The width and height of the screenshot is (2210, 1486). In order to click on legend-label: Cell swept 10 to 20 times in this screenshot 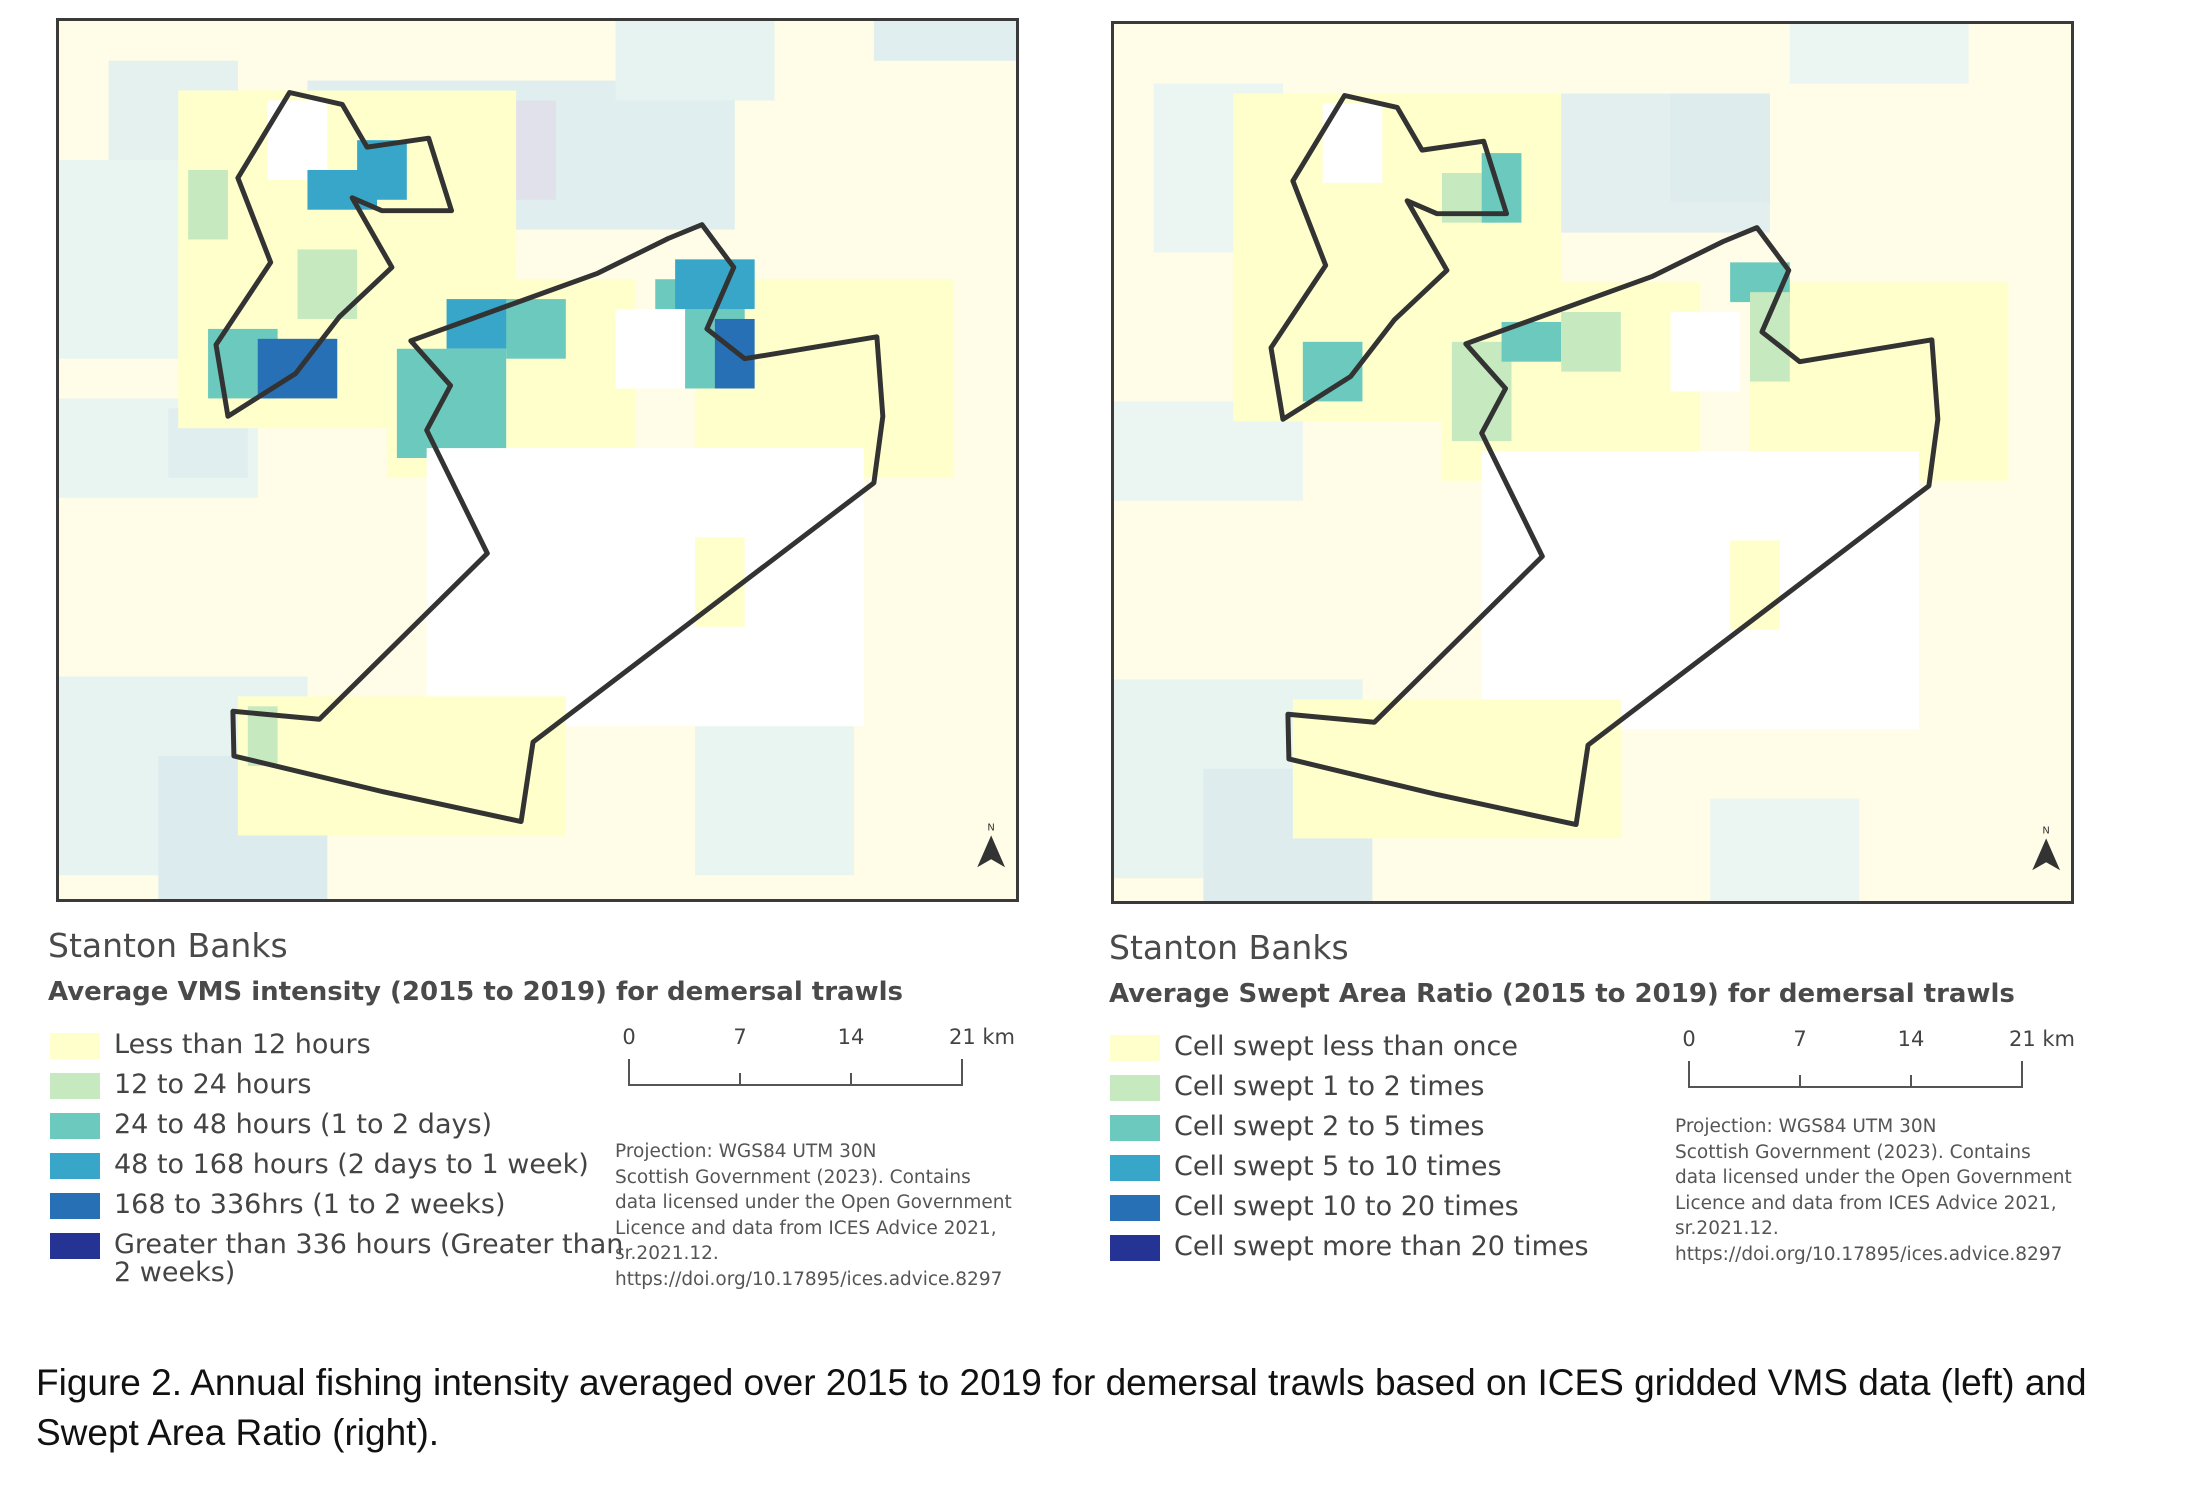, I will do `click(1346, 1206)`.